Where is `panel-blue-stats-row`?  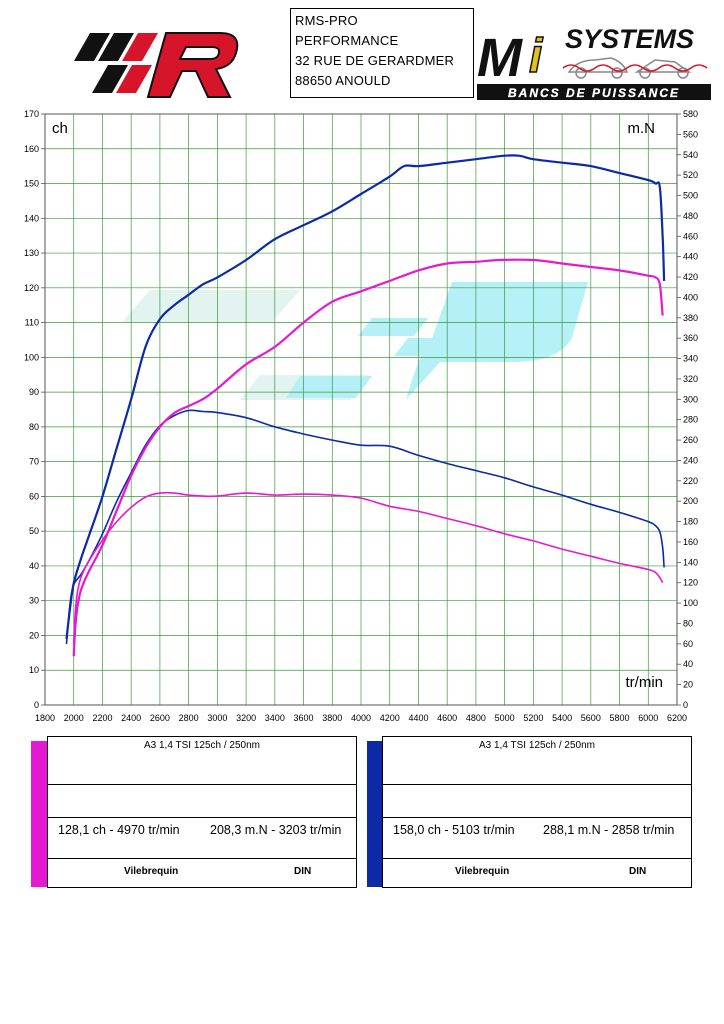
panel-blue-stats-row is located at coordinates (537, 838).